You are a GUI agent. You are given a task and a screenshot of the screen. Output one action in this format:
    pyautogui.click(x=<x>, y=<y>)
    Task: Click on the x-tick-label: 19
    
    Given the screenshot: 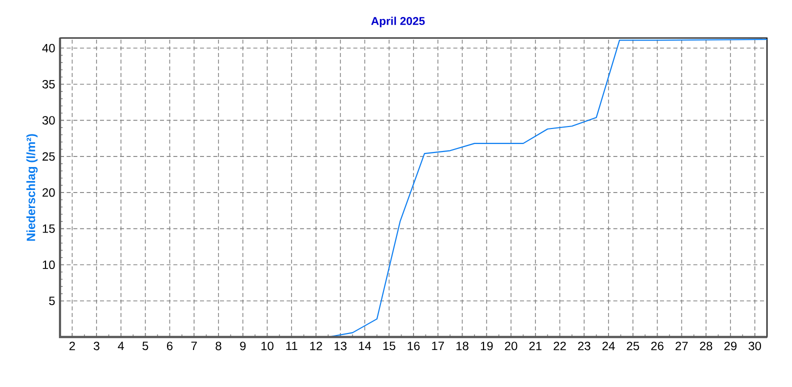 What is the action you would take?
    pyautogui.click(x=486, y=346)
    